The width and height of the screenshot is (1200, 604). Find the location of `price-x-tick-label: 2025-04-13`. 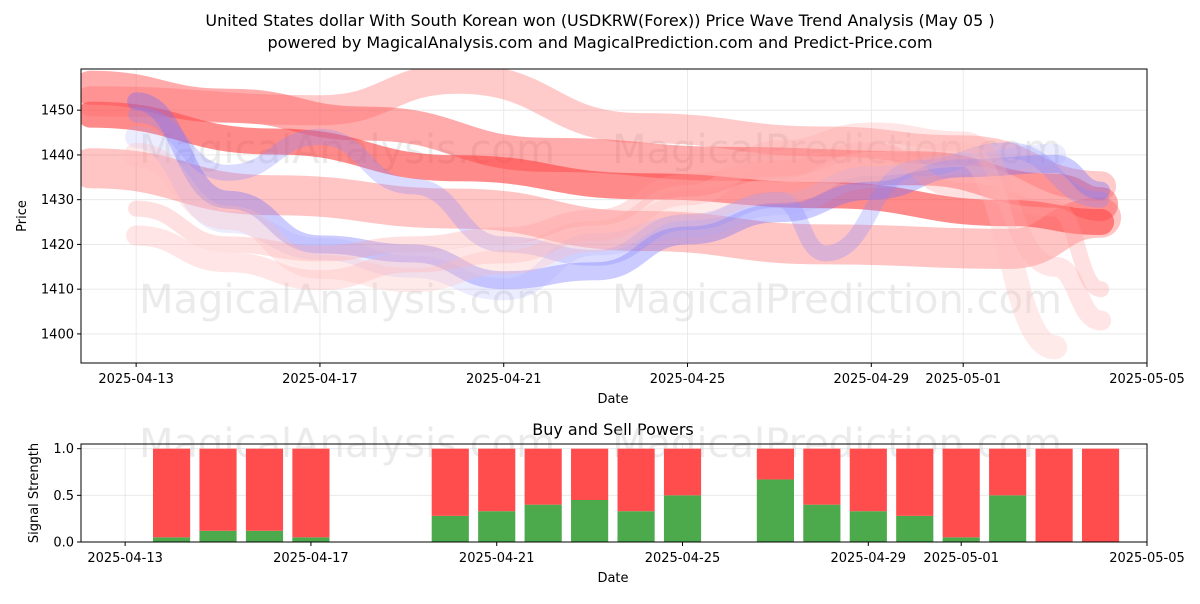

price-x-tick-label: 2025-04-13 is located at coordinates (136, 379).